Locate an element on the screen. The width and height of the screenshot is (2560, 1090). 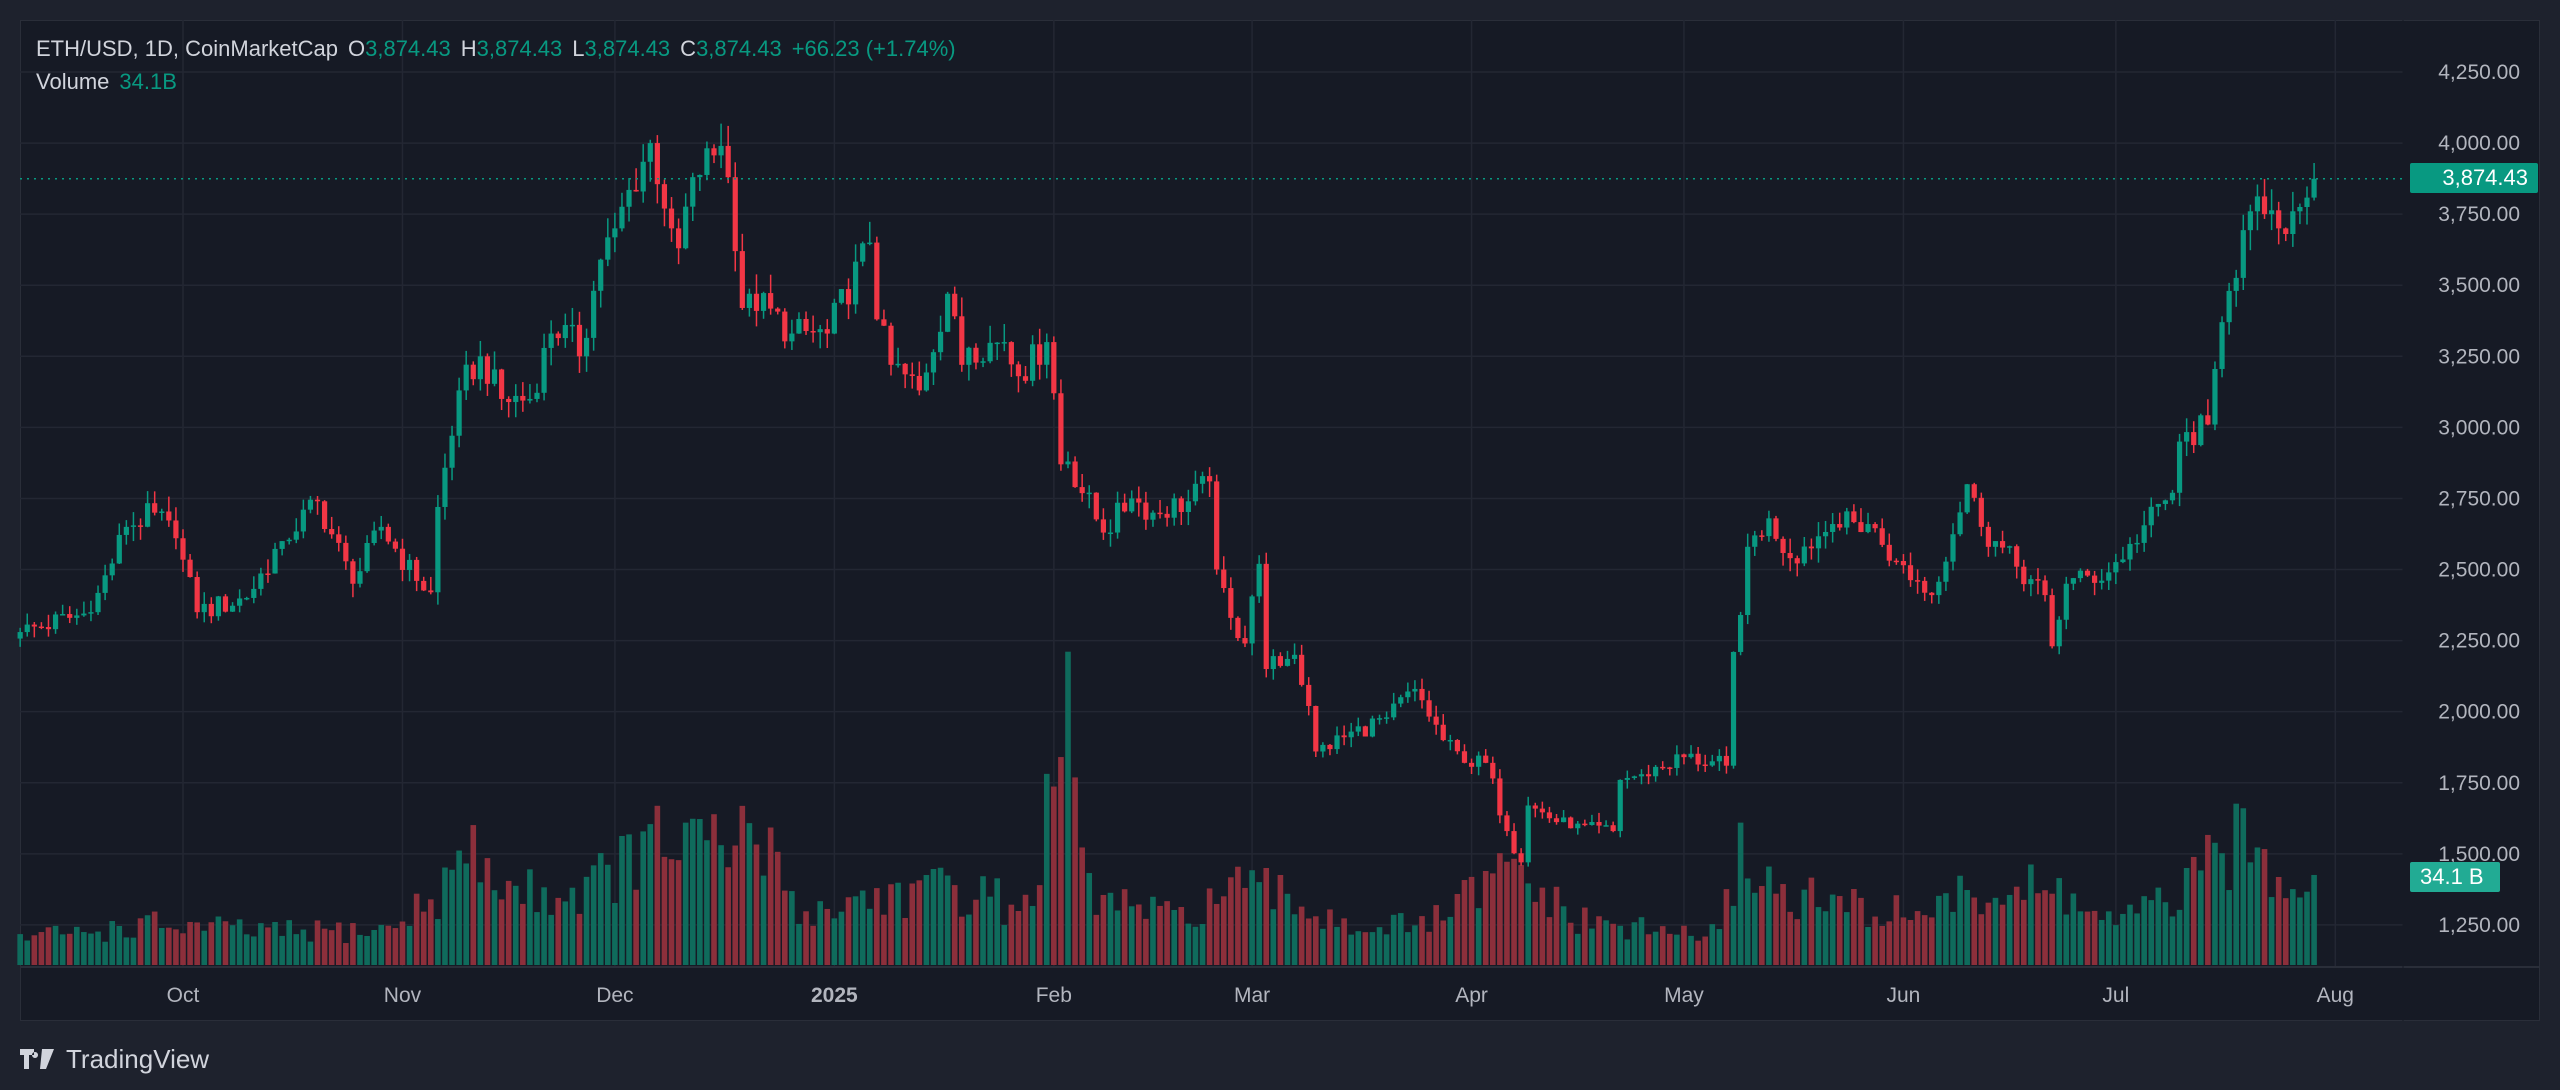
price-tick-label: 3,500.00 is located at coordinates (2479, 285).